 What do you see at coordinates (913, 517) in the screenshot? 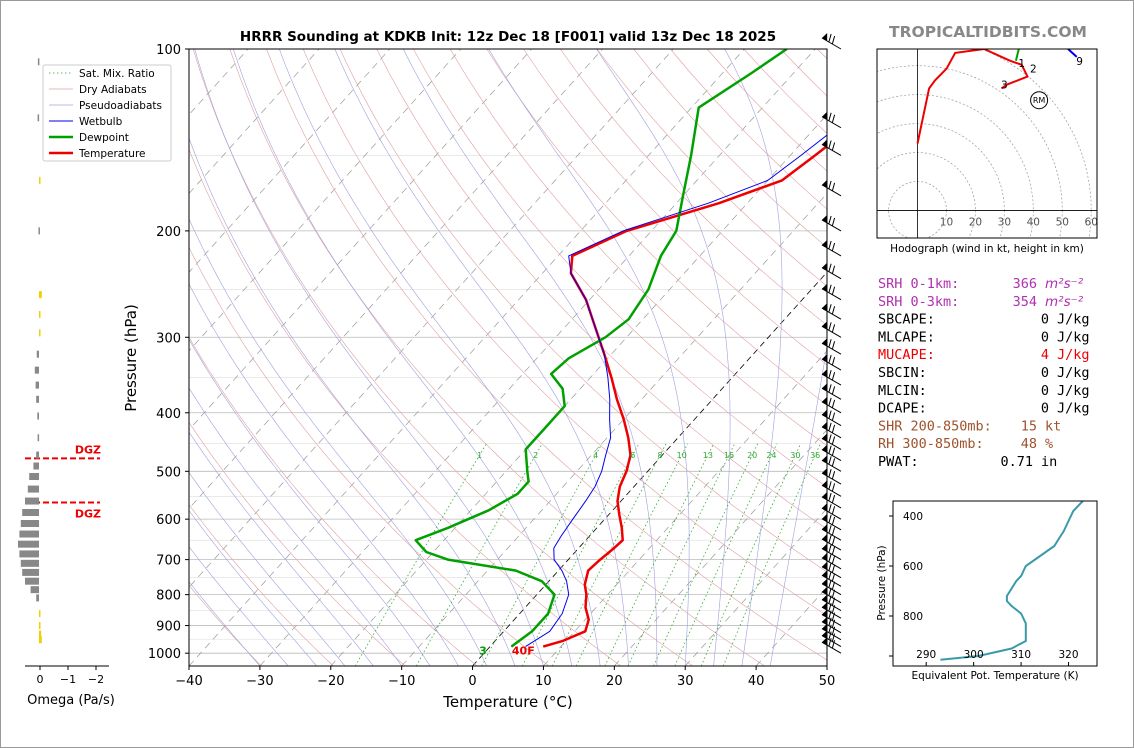
I see `theta-y-tick-label: 400` at bounding box center [913, 517].